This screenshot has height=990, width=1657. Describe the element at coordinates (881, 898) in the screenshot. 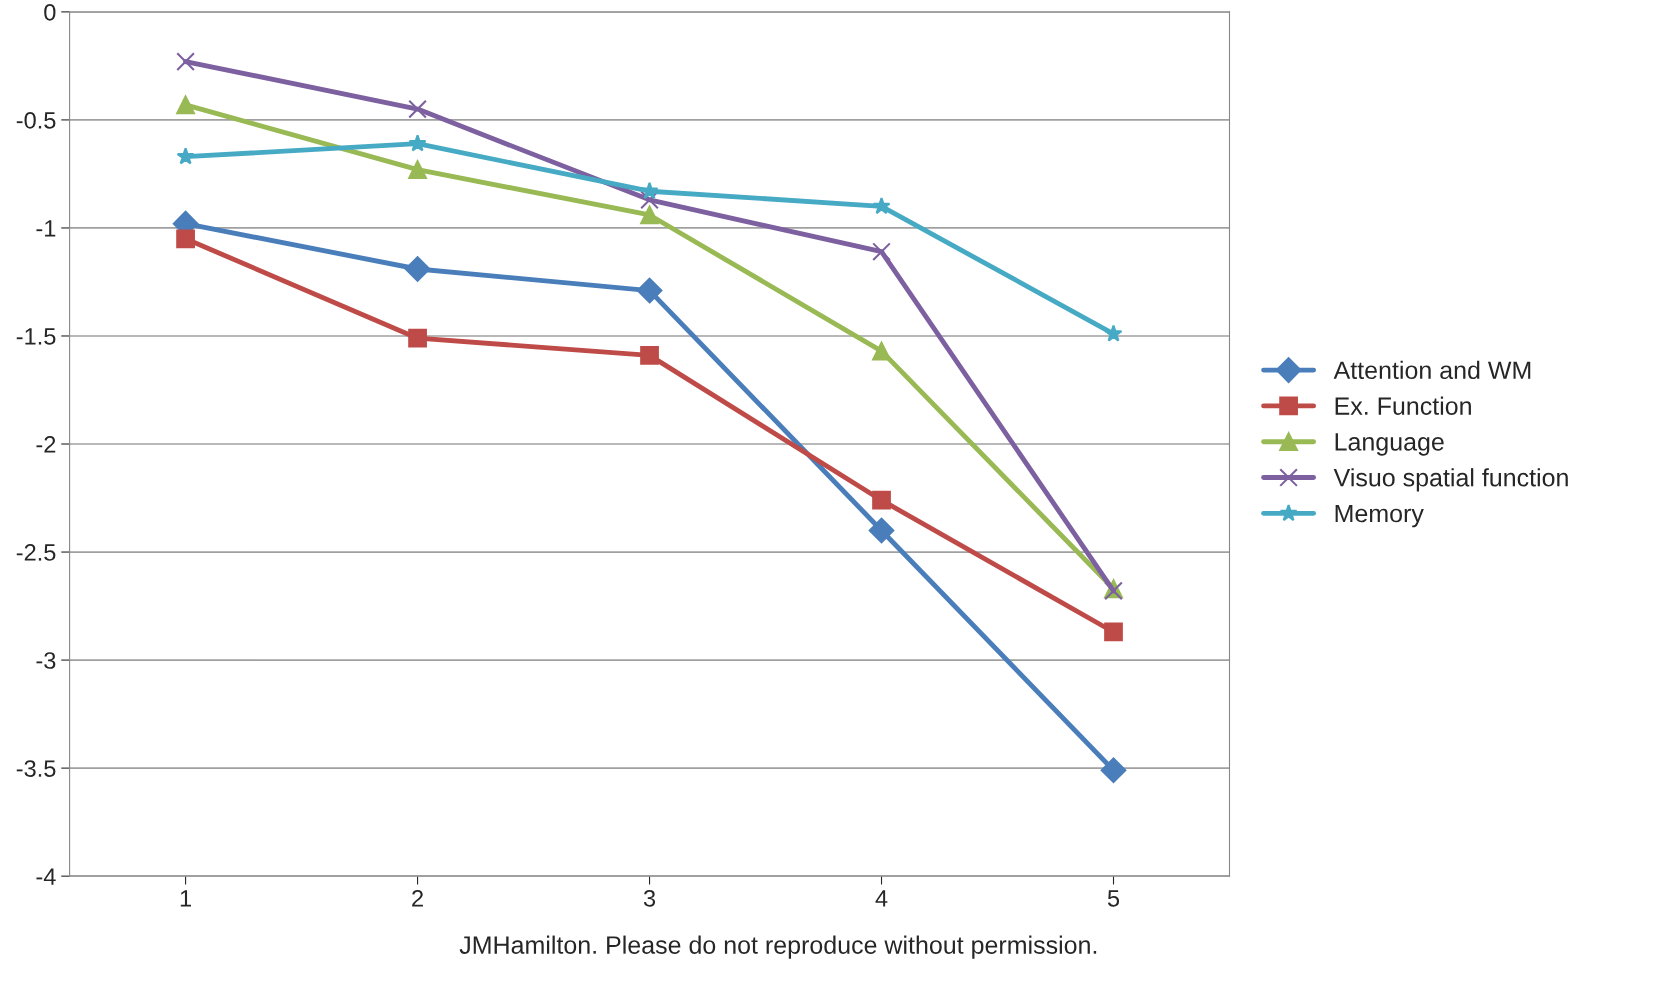

I see `x-tick-label: 4` at that location.